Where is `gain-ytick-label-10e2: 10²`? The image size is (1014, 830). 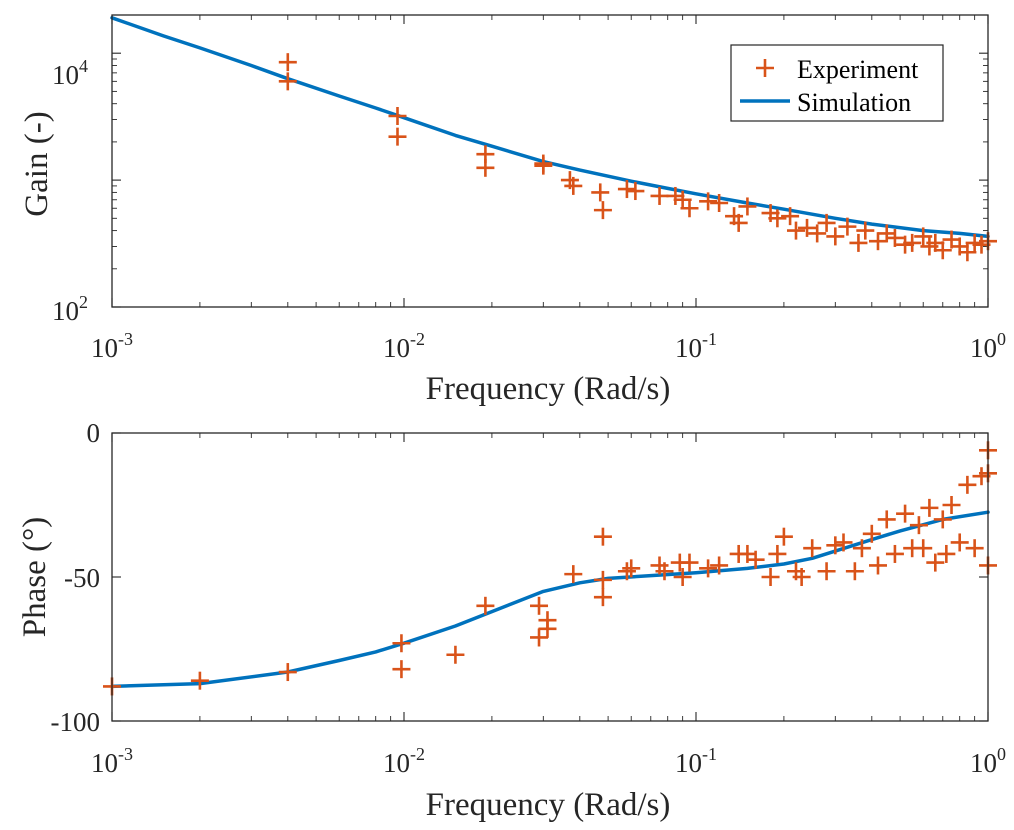 gain-ytick-label-10e2: 10² is located at coordinates (70, 309).